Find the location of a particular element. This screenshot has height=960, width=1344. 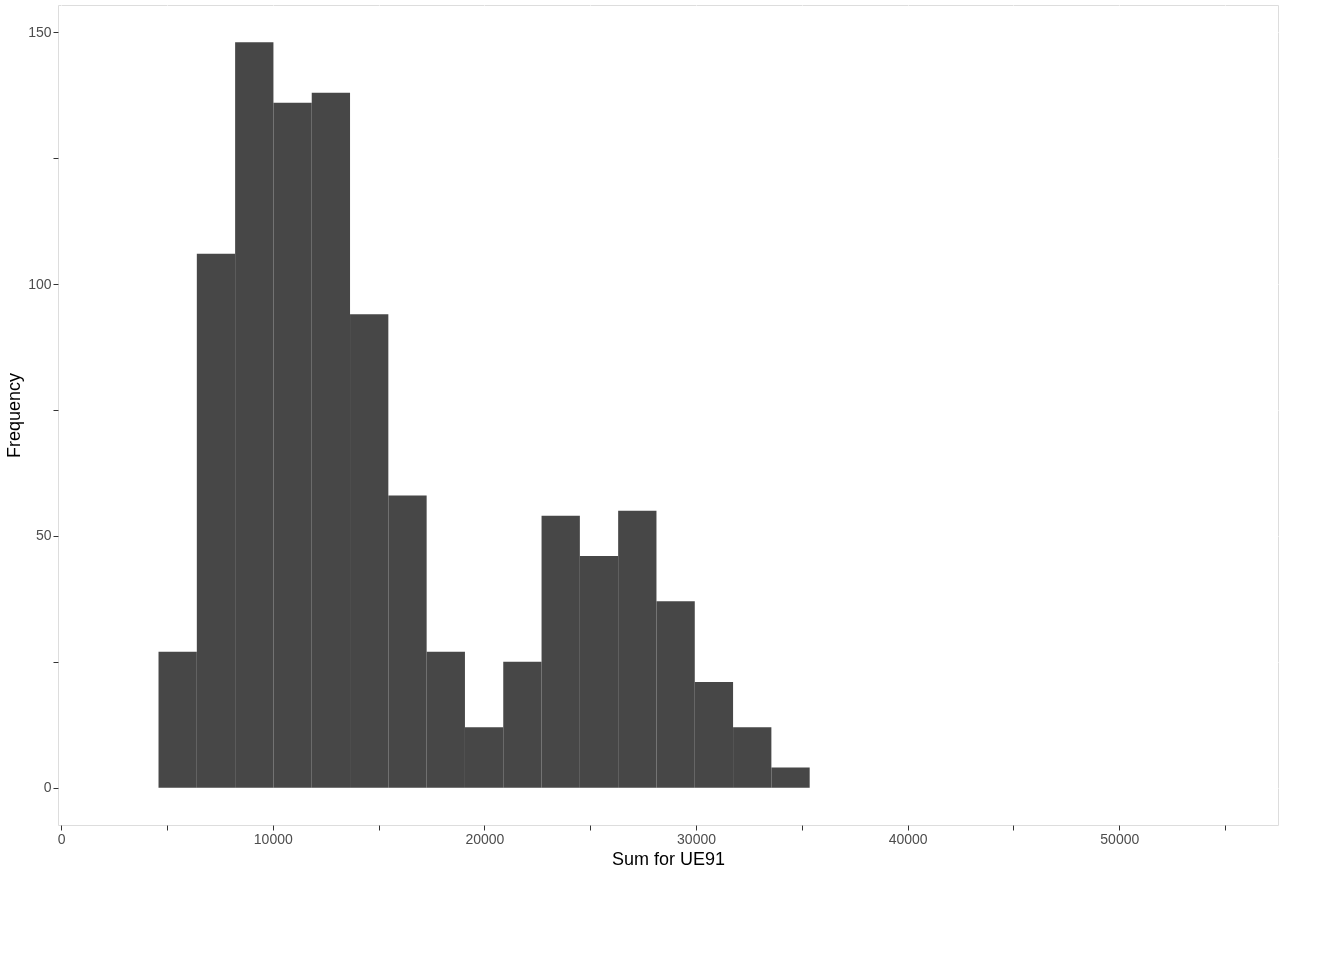

x-tick-label: 30000 is located at coordinates (697, 838).